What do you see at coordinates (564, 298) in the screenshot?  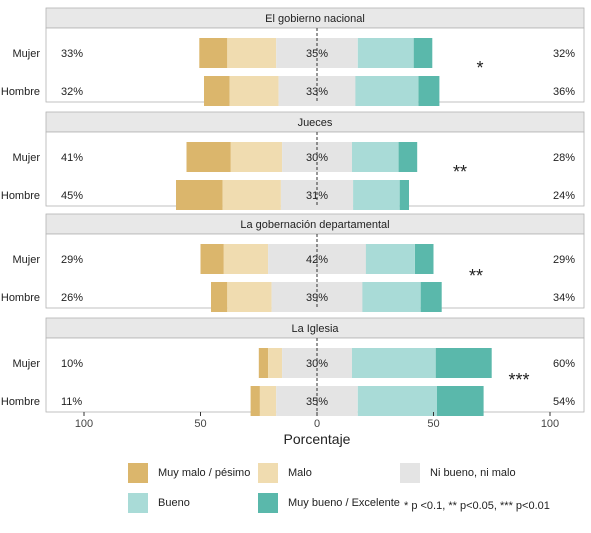 I see `right-pct-label: 34%` at bounding box center [564, 298].